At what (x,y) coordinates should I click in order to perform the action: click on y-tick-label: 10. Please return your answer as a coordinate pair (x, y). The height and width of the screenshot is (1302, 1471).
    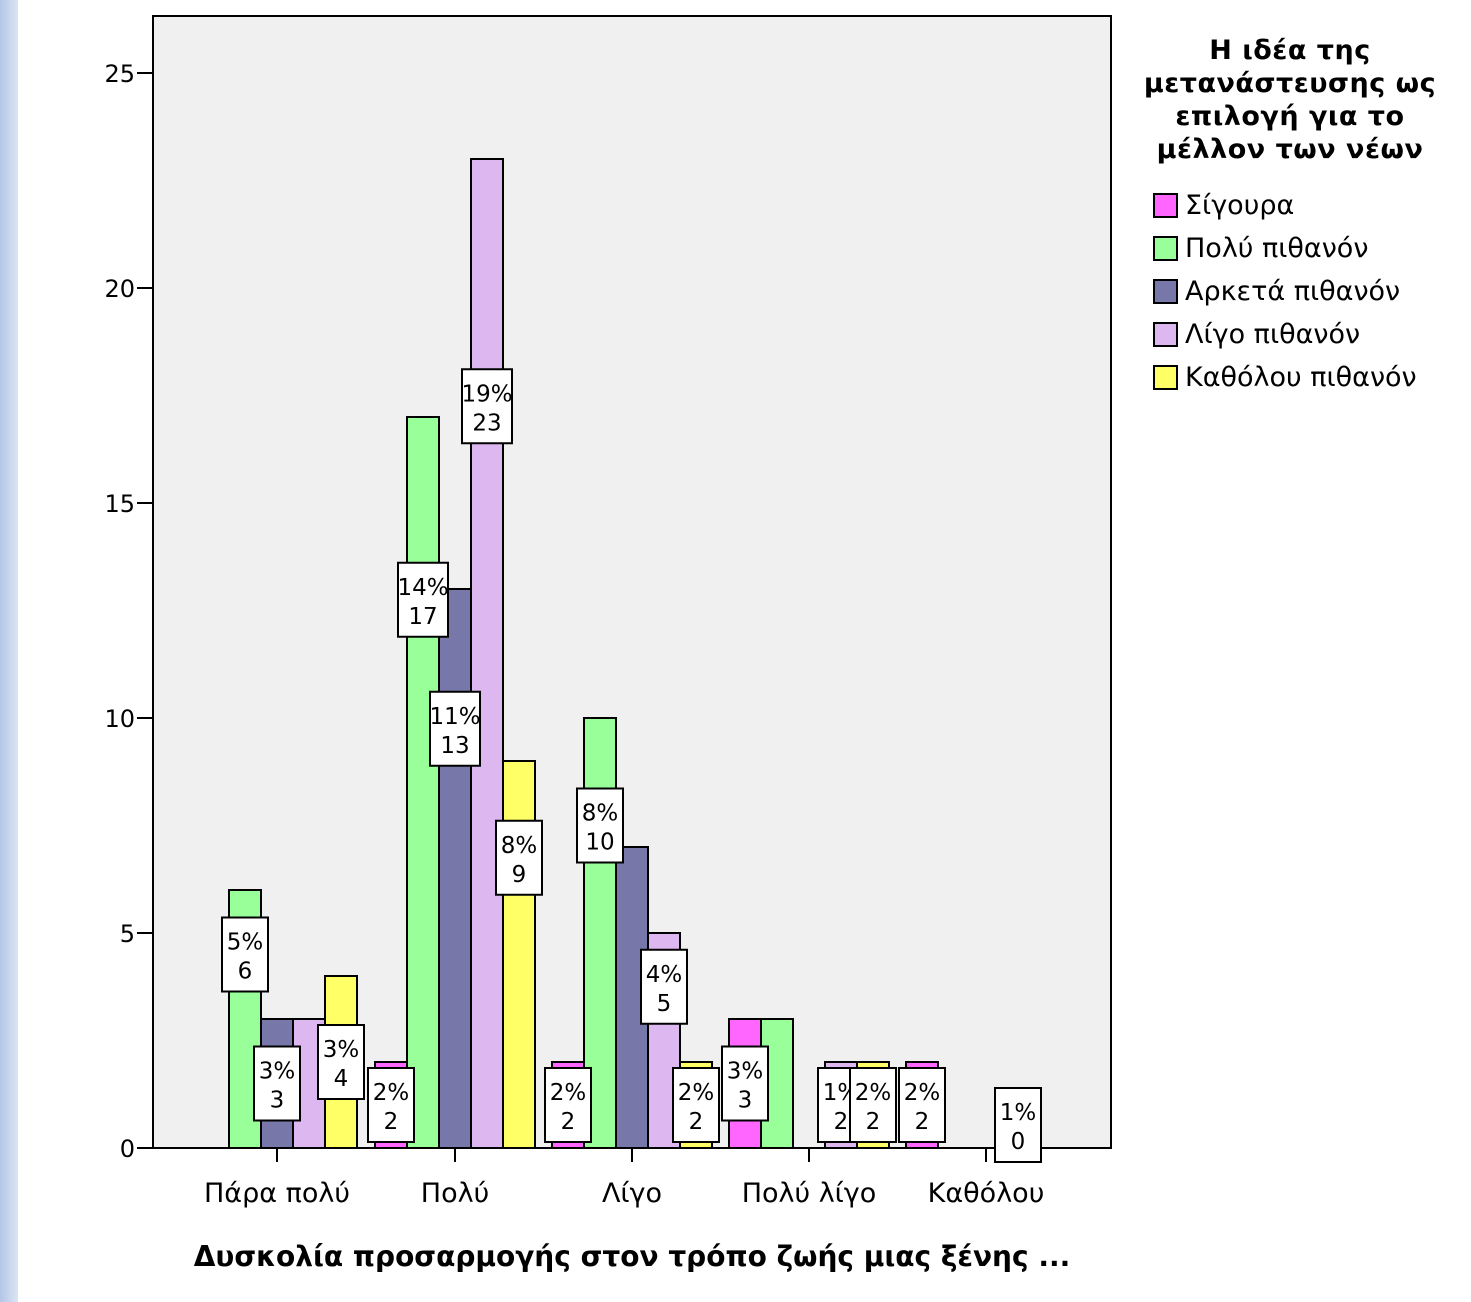
    Looking at the image, I should click on (119, 719).